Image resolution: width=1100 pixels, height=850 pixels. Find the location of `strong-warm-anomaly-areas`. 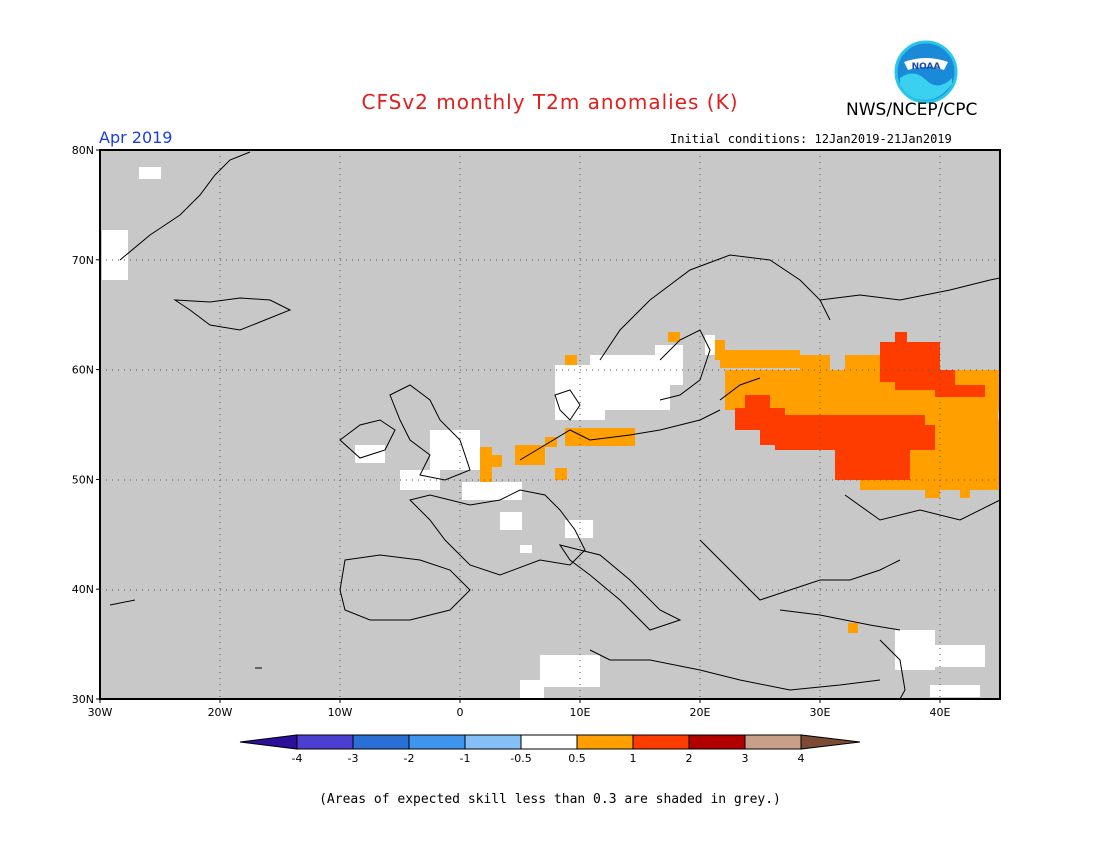

strong-warm-anomaly-areas is located at coordinates (860, 406).